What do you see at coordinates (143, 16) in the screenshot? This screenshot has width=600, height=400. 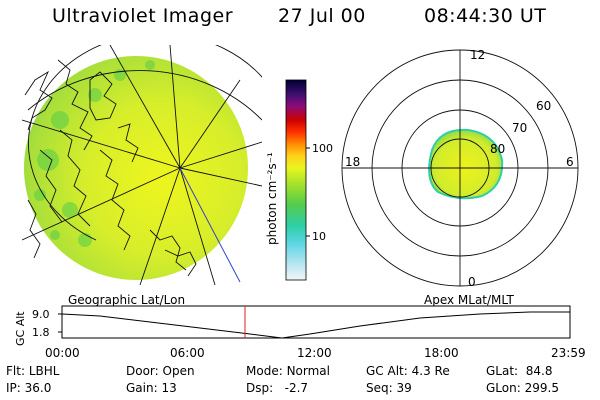 I see `image-title: Ultraviolet Imager` at bounding box center [143, 16].